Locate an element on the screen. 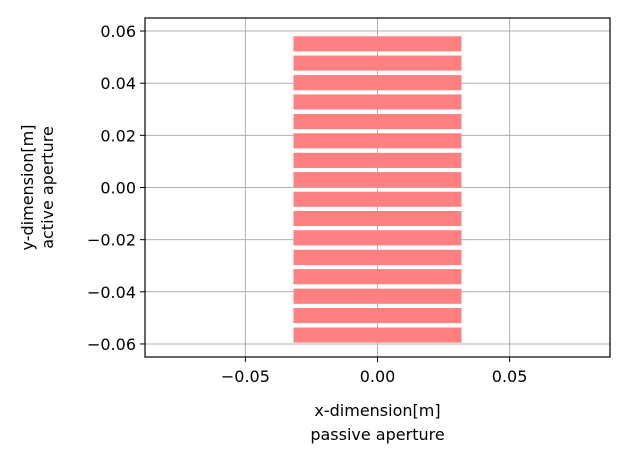  x-tick-label: 0.00 is located at coordinates (378, 376).